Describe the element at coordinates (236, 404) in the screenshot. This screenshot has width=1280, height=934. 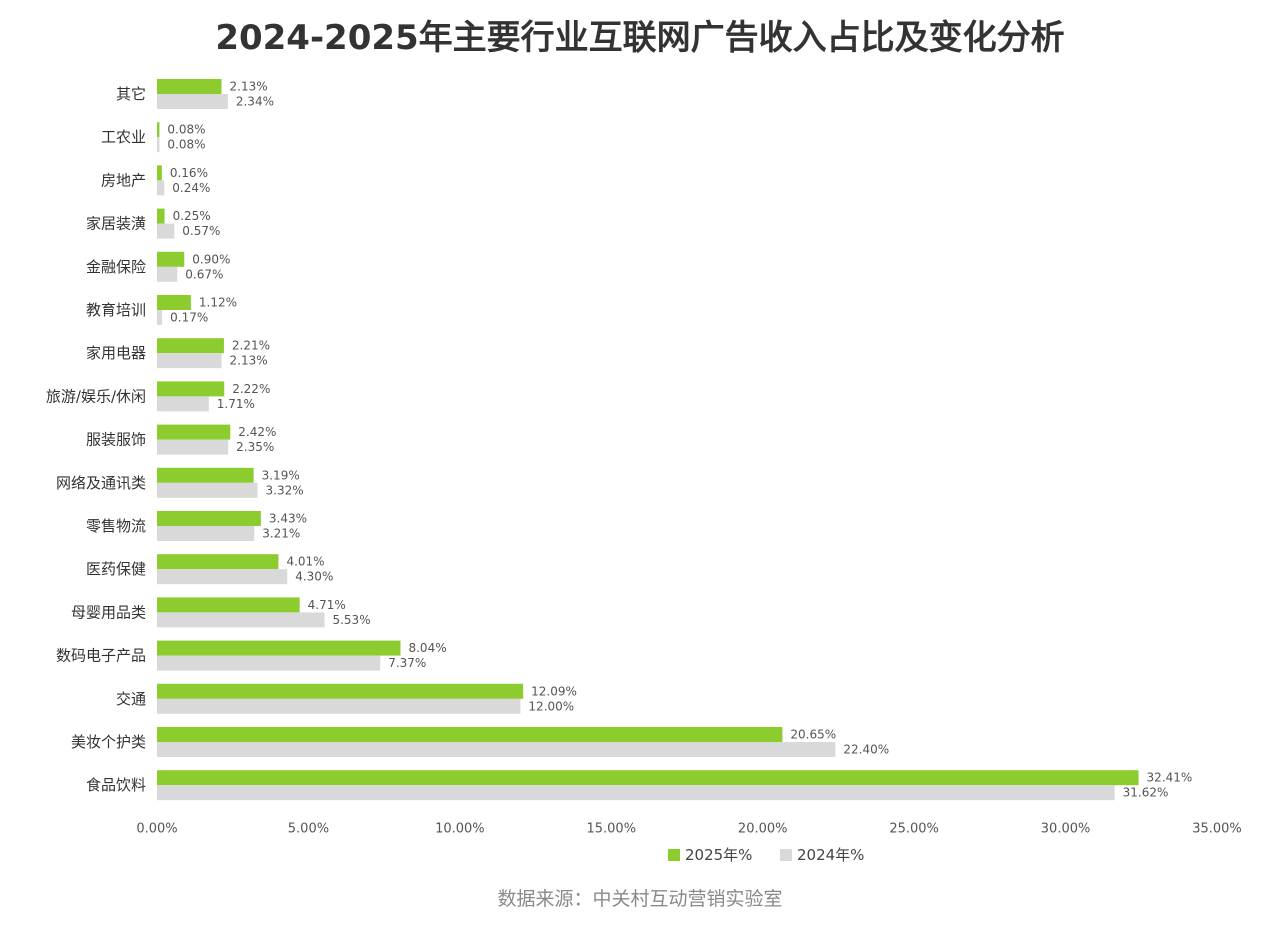
I see `data-label-2024: 1.71%` at that location.